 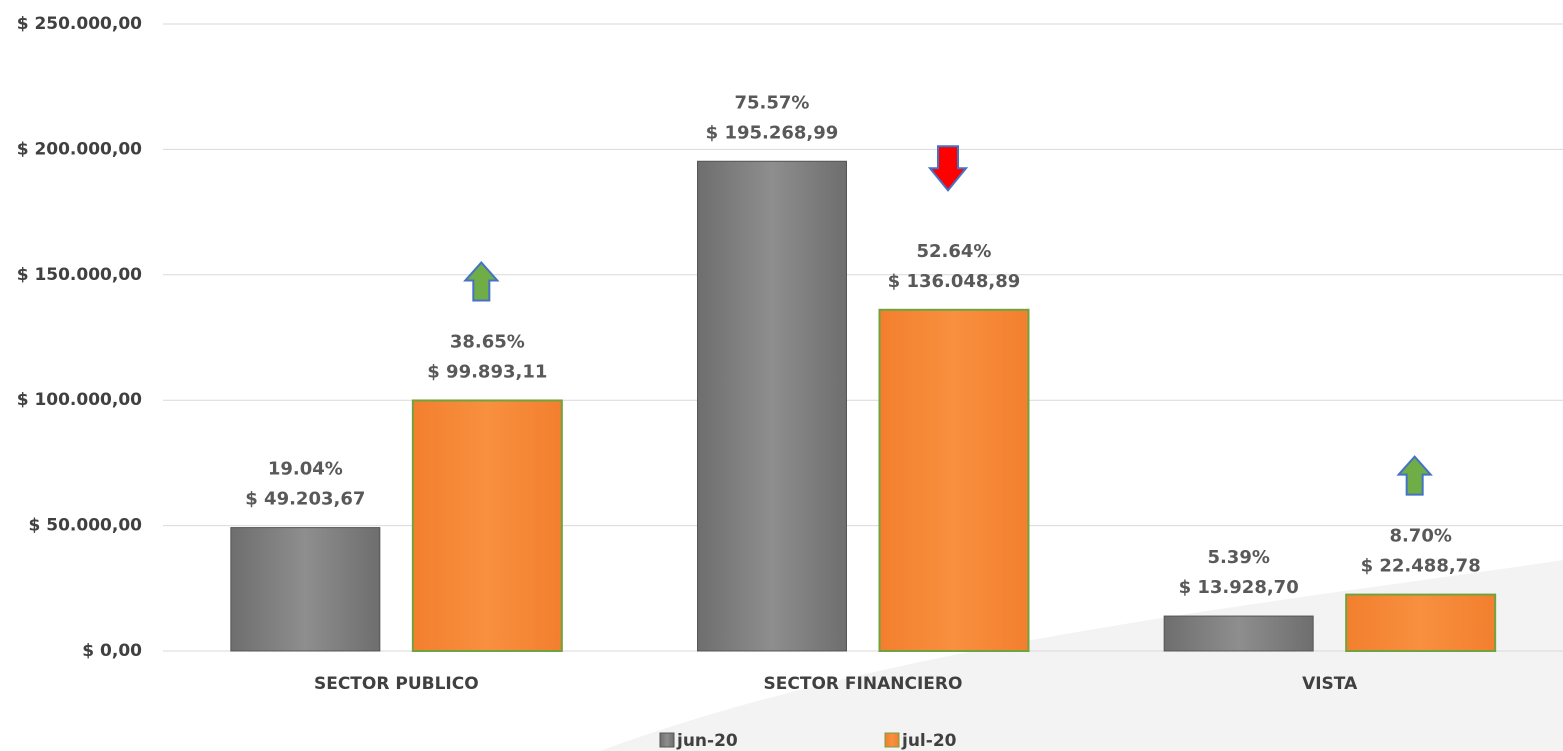 What do you see at coordinates (79, 149) in the screenshot?
I see `y-tick-label: $ 200.000,00` at bounding box center [79, 149].